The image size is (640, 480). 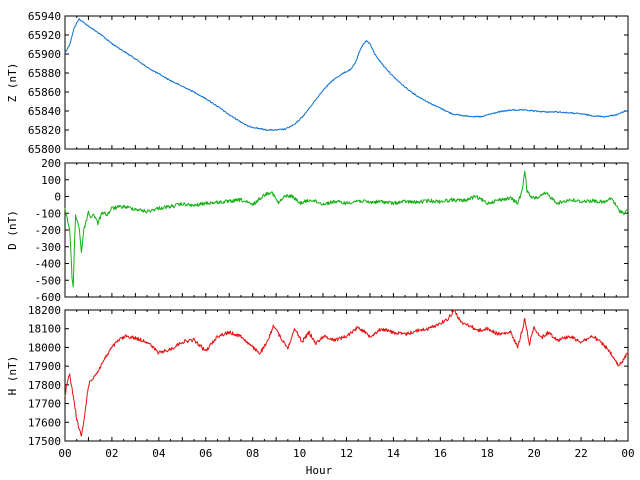 What do you see at coordinates (12, 230) in the screenshot?
I see `y-axis-label: D (nT)` at bounding box center [12, 230].